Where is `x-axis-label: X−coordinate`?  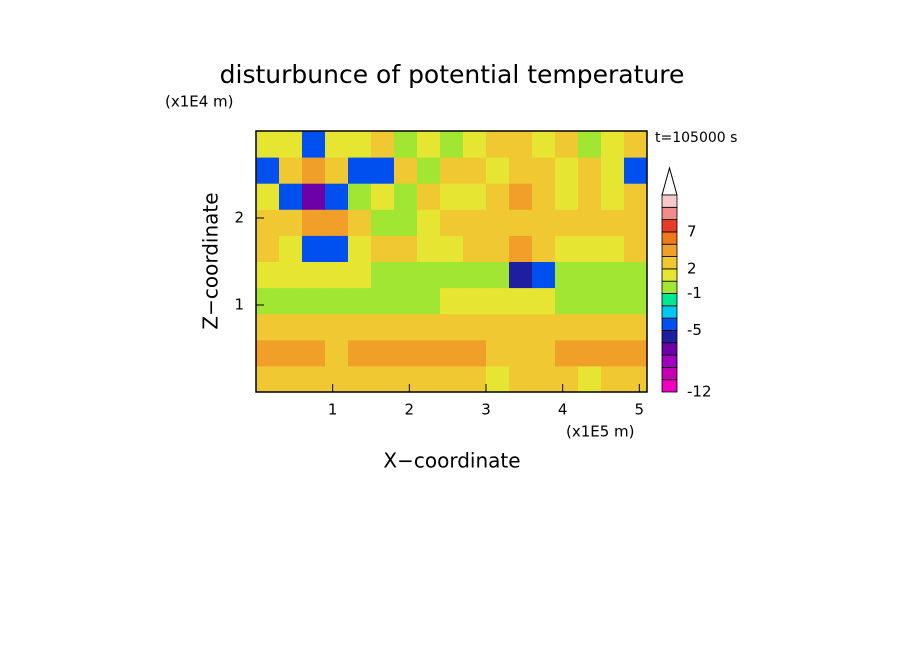 x-axis-label: X−coordinate is located at coordinates (451, 461).